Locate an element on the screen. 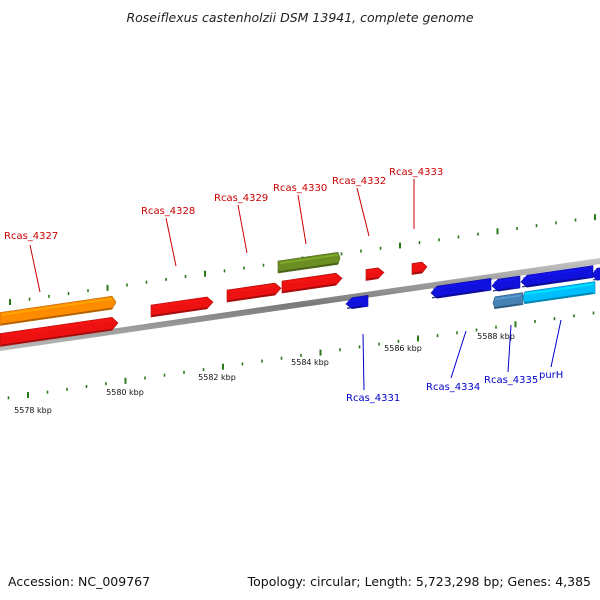 The height and width of the screenshot is (600, 600). gene-label: purH is located at coordinates (551, 375).